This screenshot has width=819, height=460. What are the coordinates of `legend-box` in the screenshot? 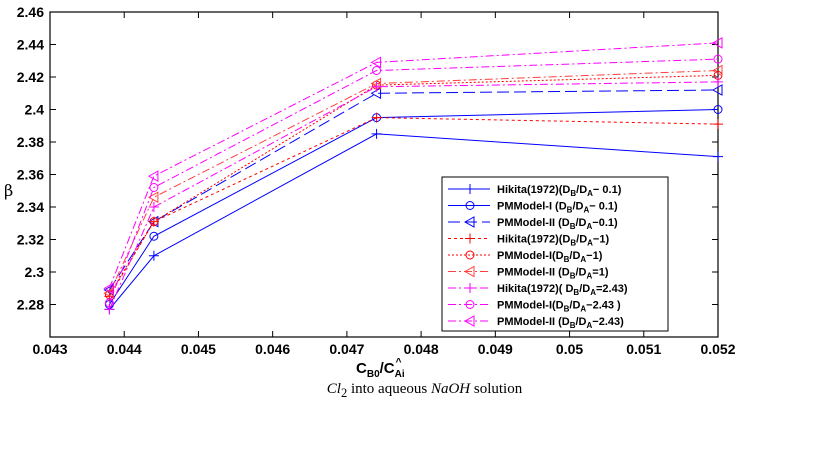 It's located at (555, 254).